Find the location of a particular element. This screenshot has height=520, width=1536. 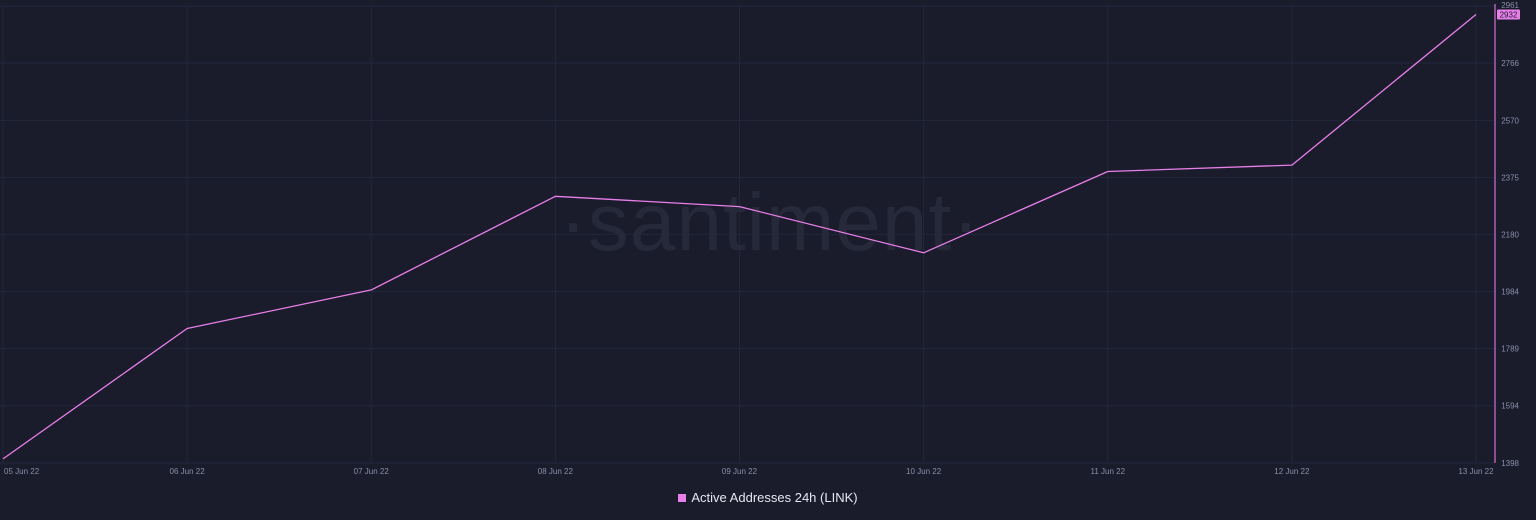

x-tick-label: 07 Jun 22 is located at coordinates (372, 471).